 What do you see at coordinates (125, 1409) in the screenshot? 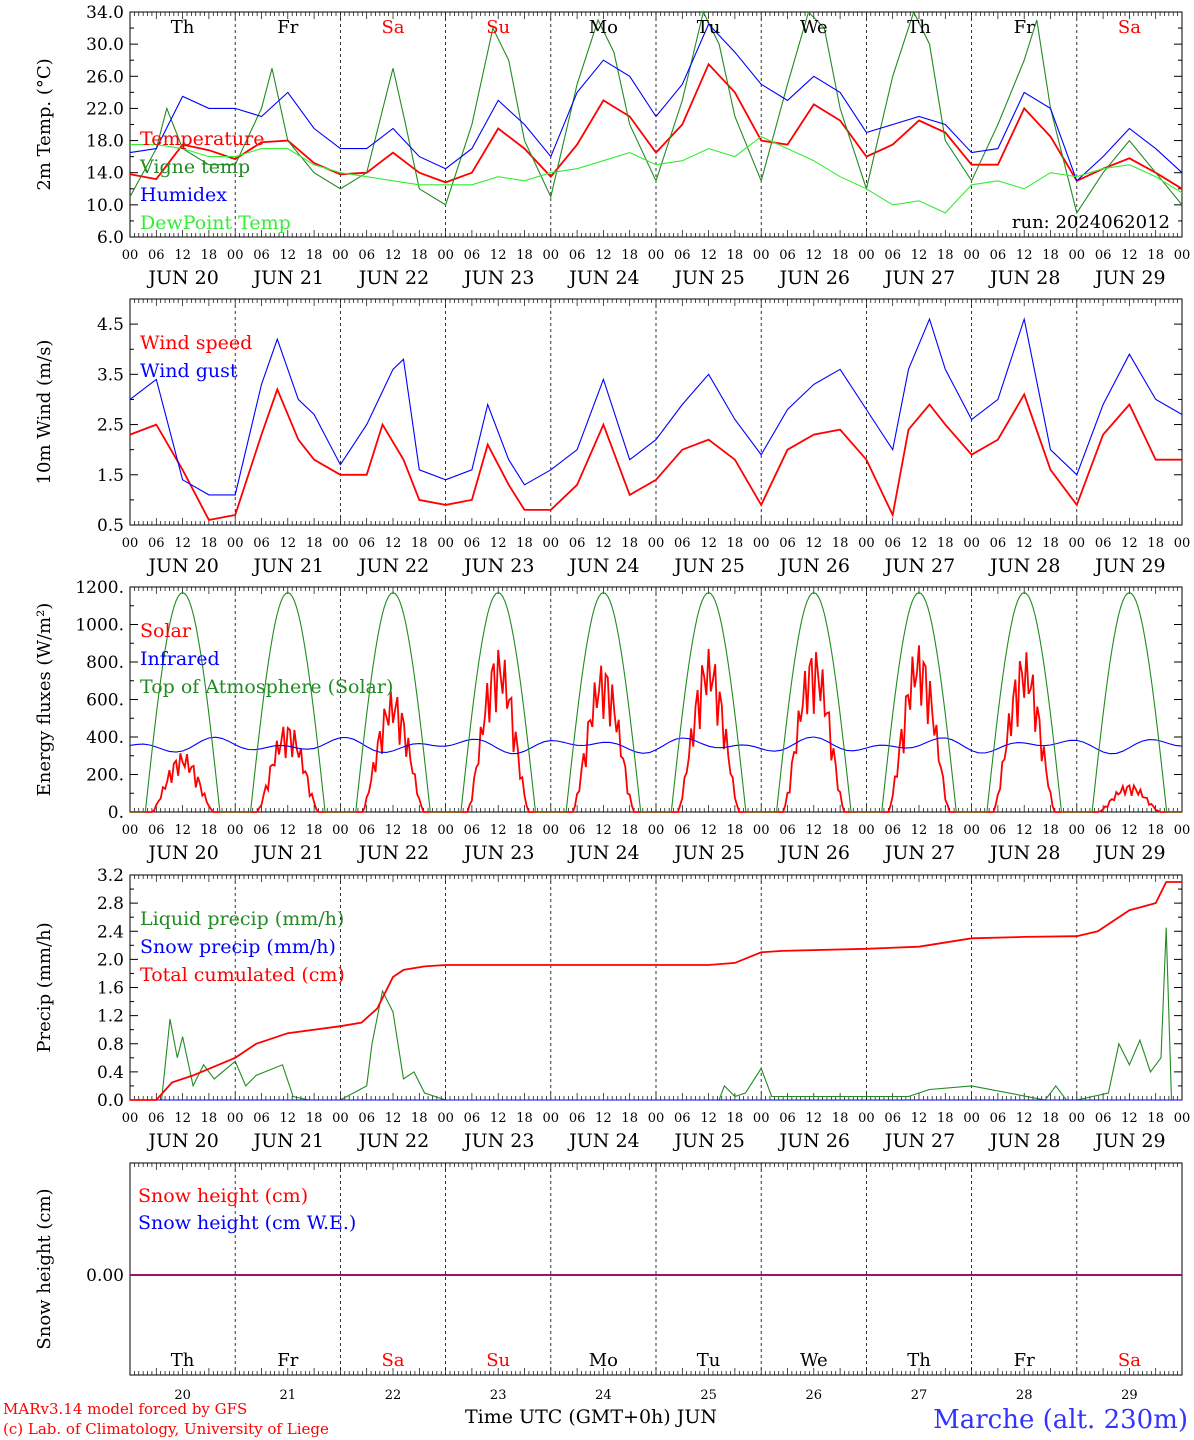
I see `credit-line-1: MARv3.14 model forced by GFS` at bounding box center [125, 1409].